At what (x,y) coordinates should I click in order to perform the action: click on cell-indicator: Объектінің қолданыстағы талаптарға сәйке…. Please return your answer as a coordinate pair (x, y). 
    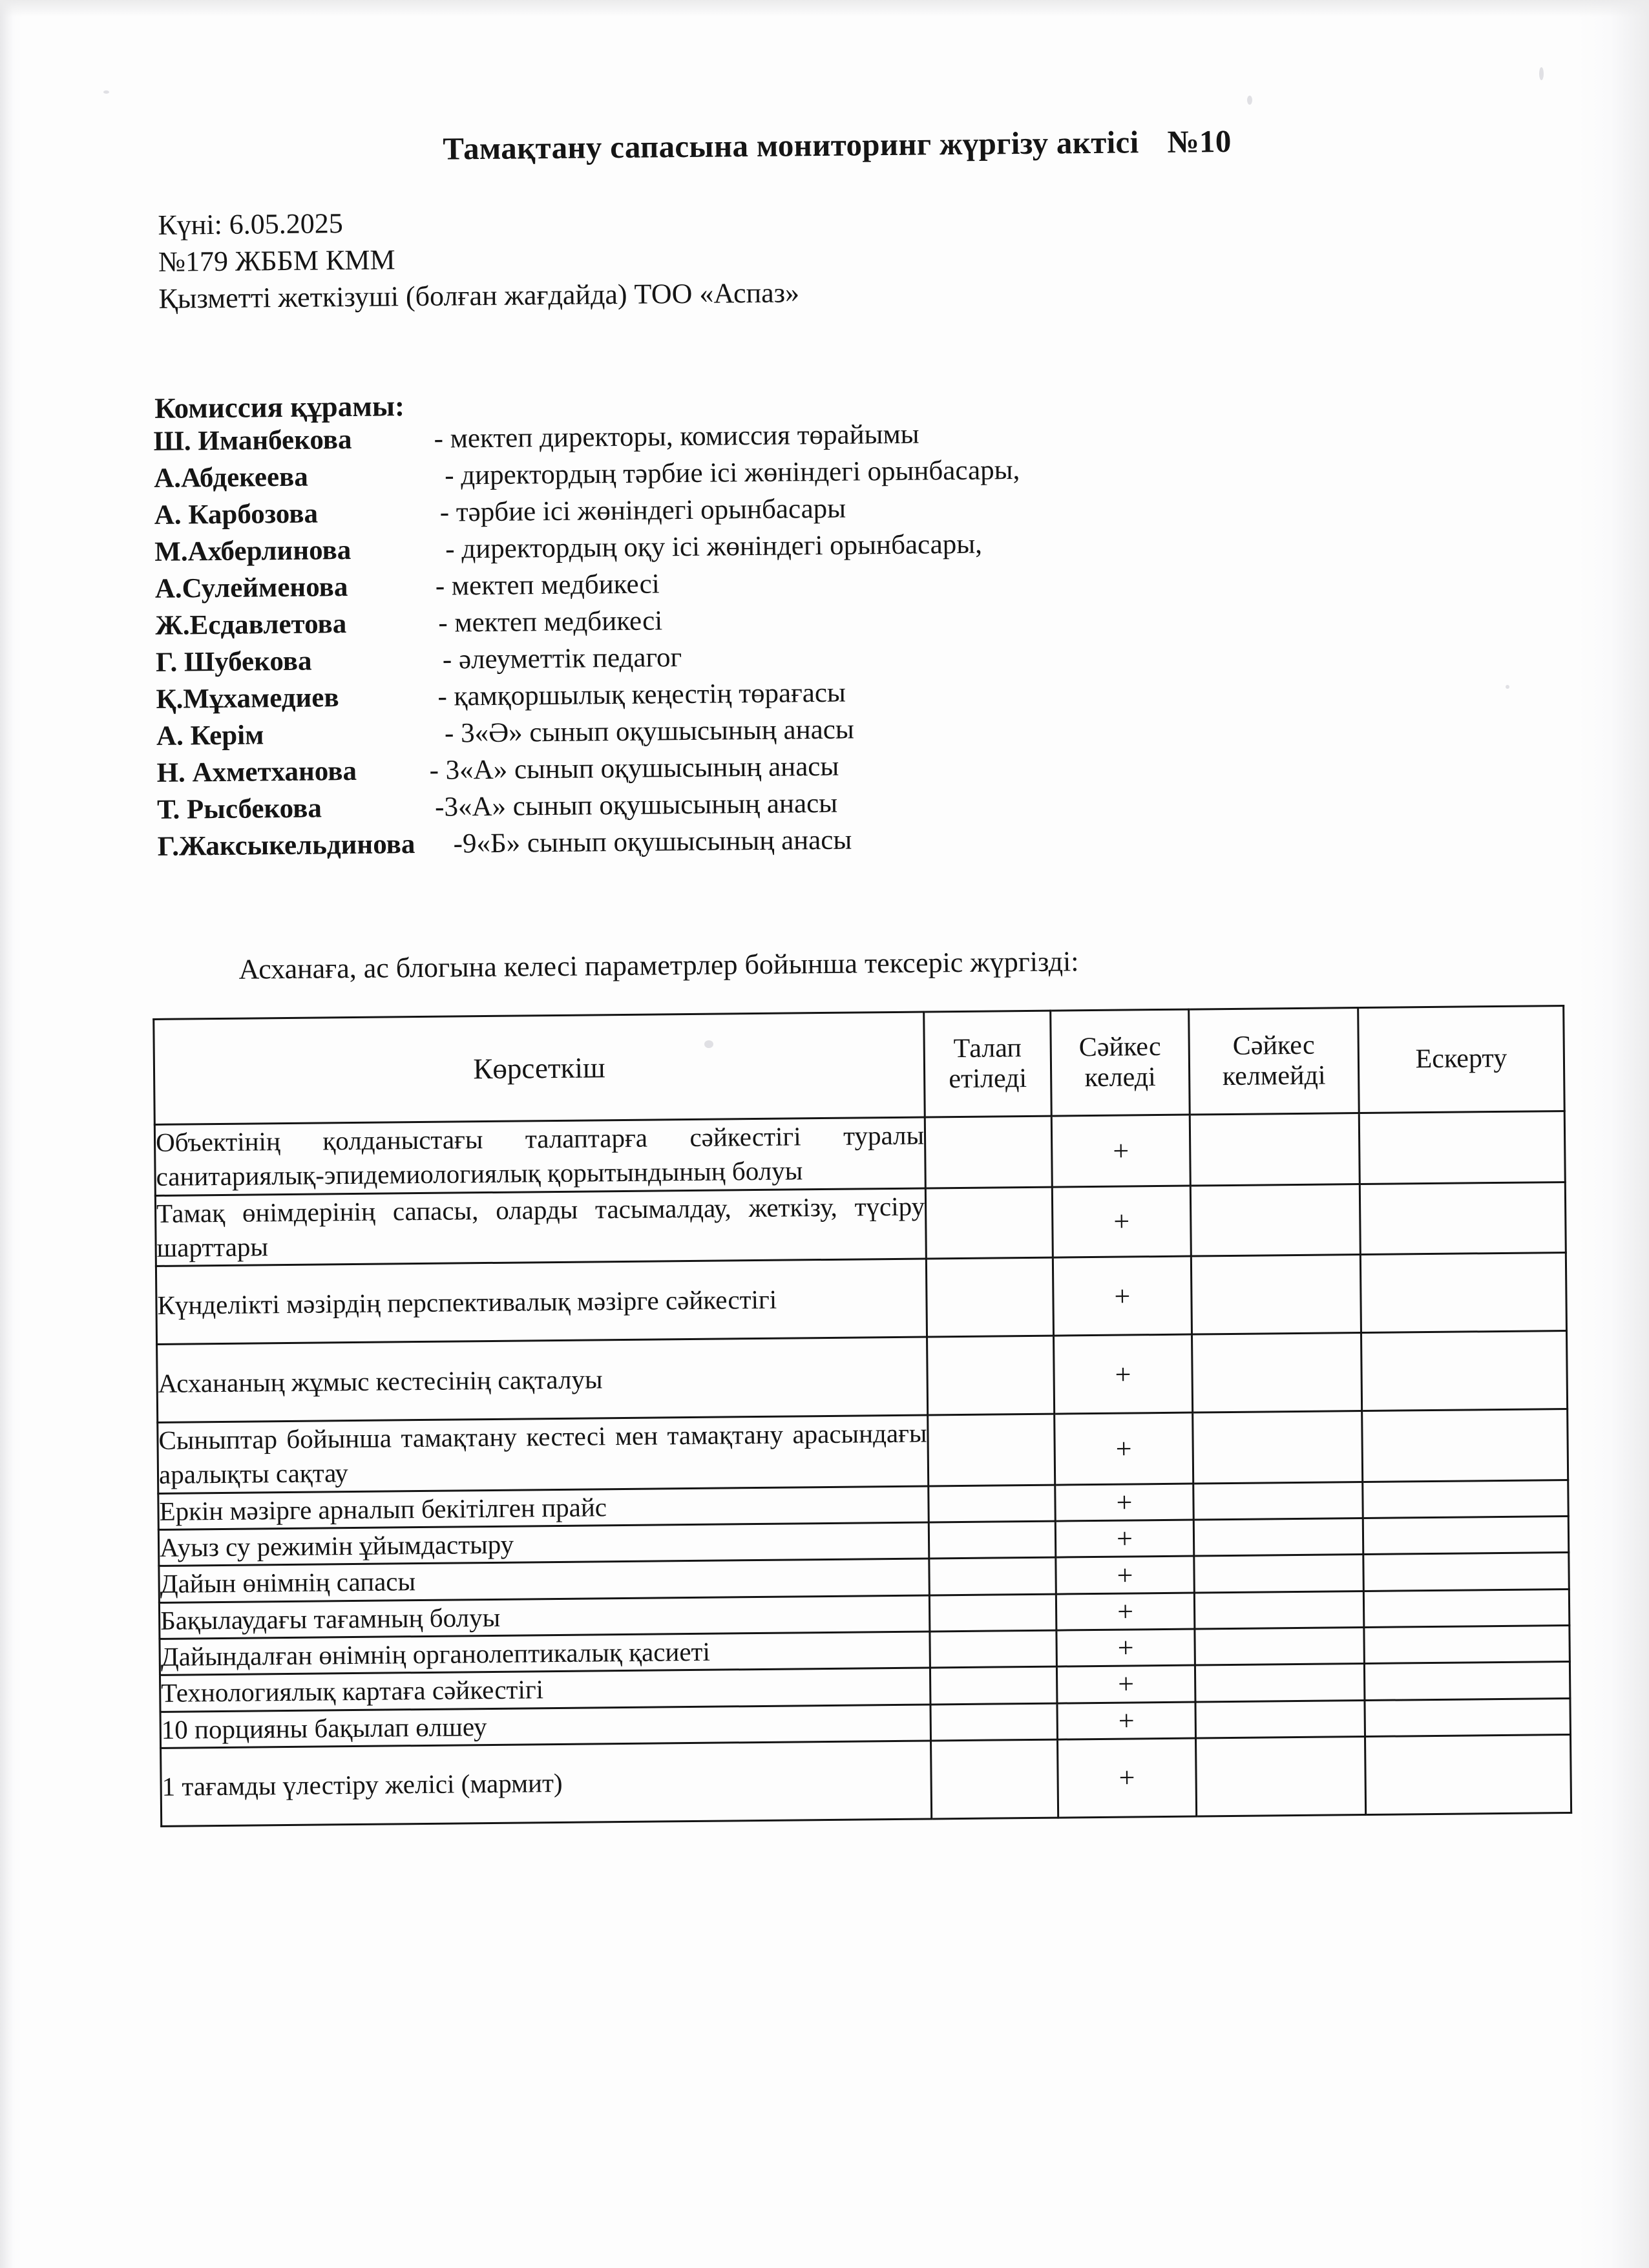
    Looking at the image, I should click on (540, 1157).